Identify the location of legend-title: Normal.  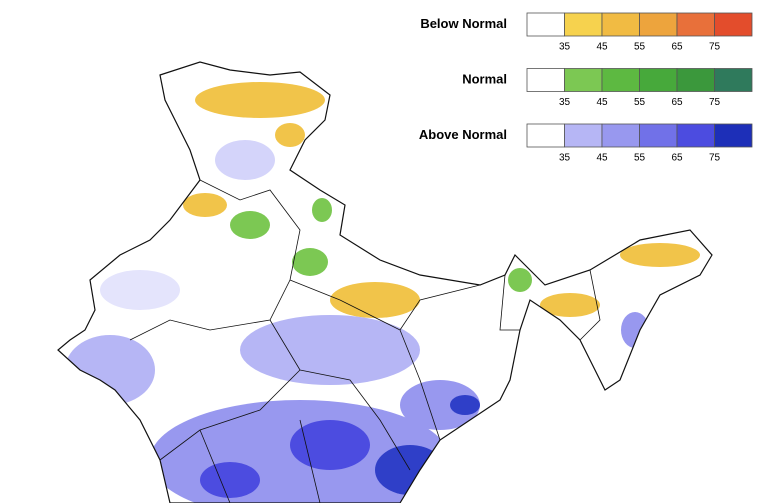
(484, 78).